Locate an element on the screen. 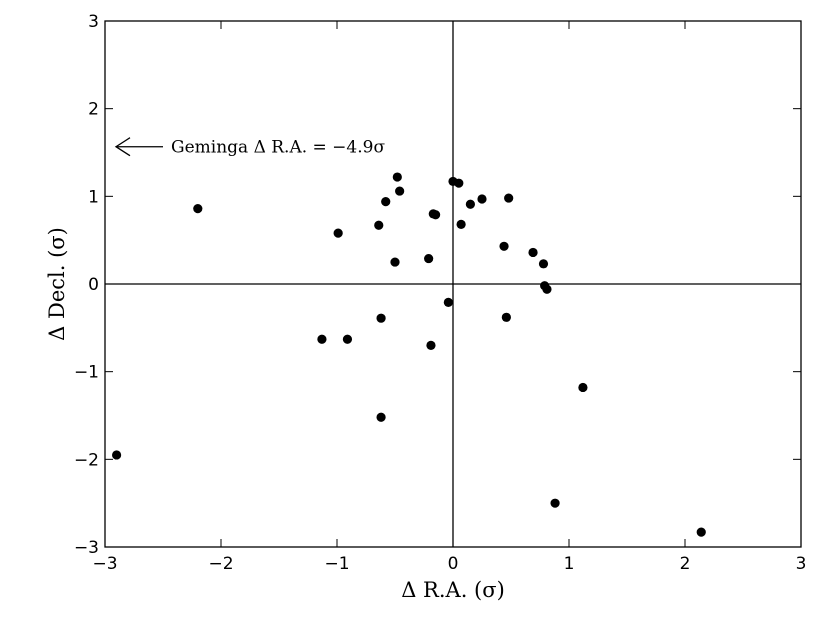 The width and height of the screenshot is (830, 626). x-tick-label: 2 is located at coordinates (685, 564).